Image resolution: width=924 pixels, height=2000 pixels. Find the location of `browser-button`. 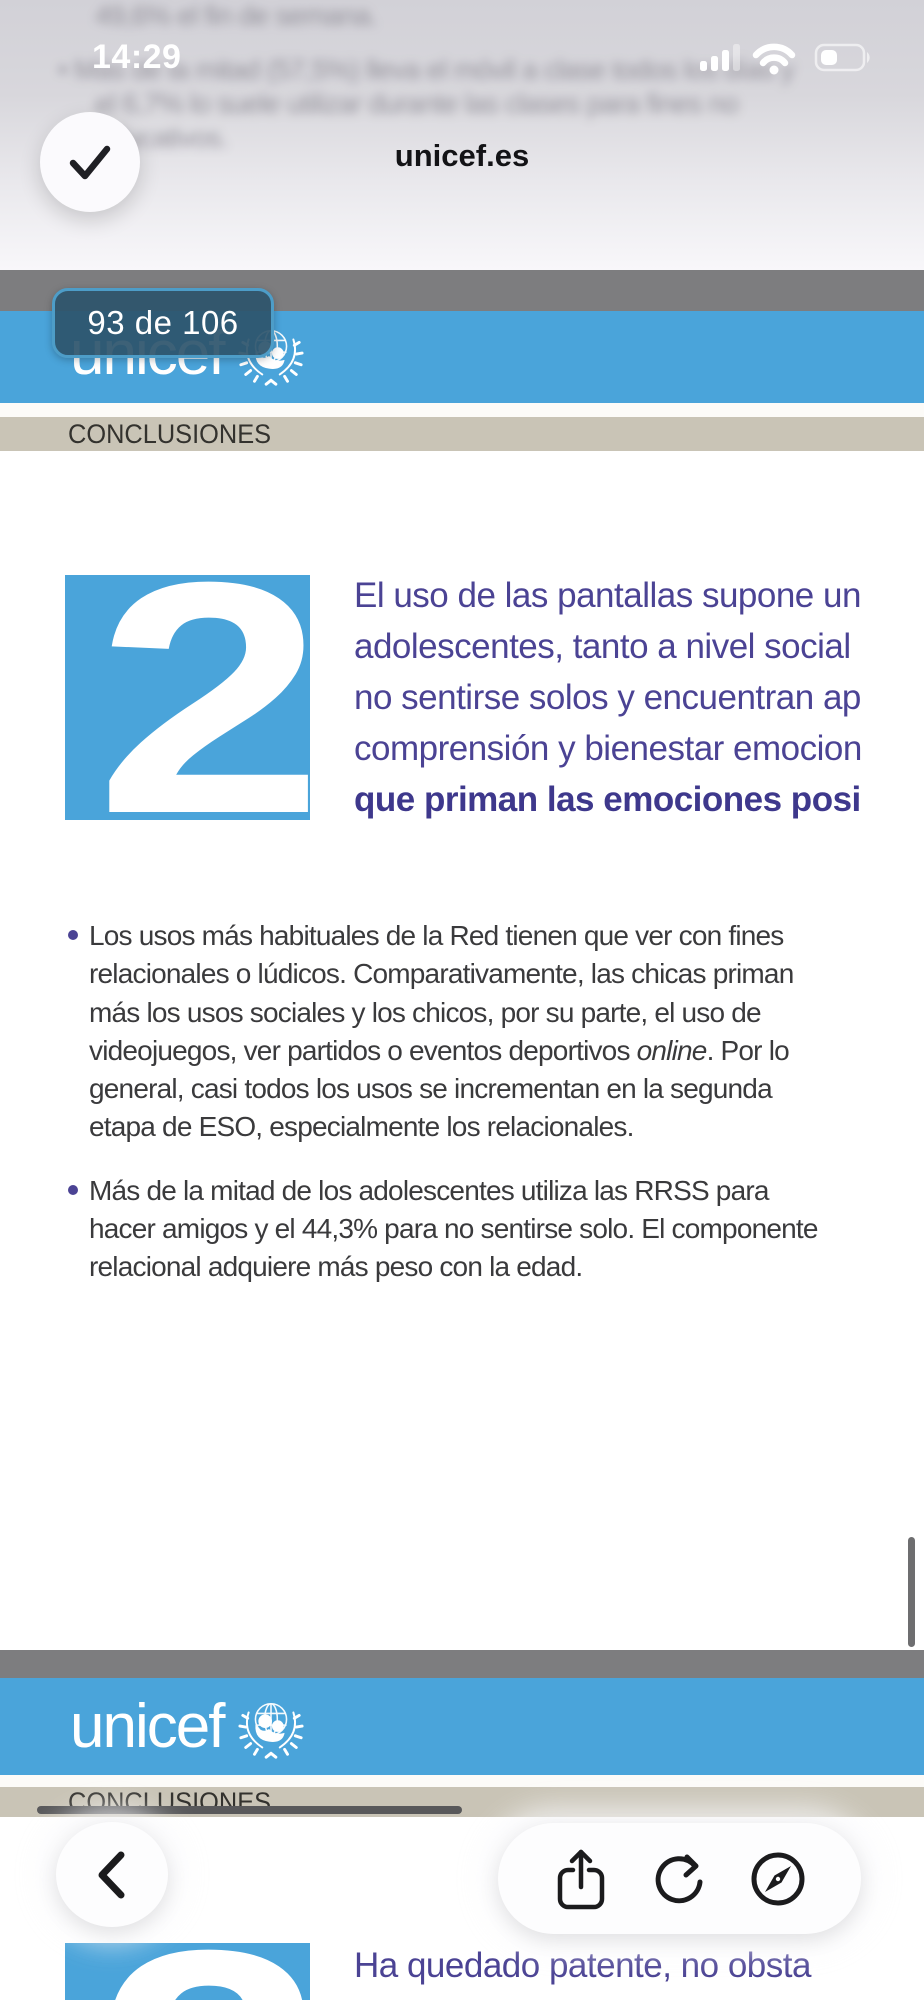

browser-button is located at coordinates (778, 1879).